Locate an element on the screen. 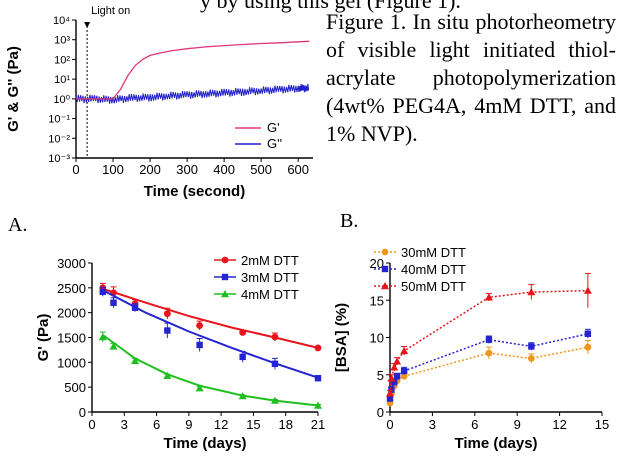 This screenshot has width=620, height=459. legend-label-4mm-dtt: 4mM DTT is located at coordinates (270, 294).